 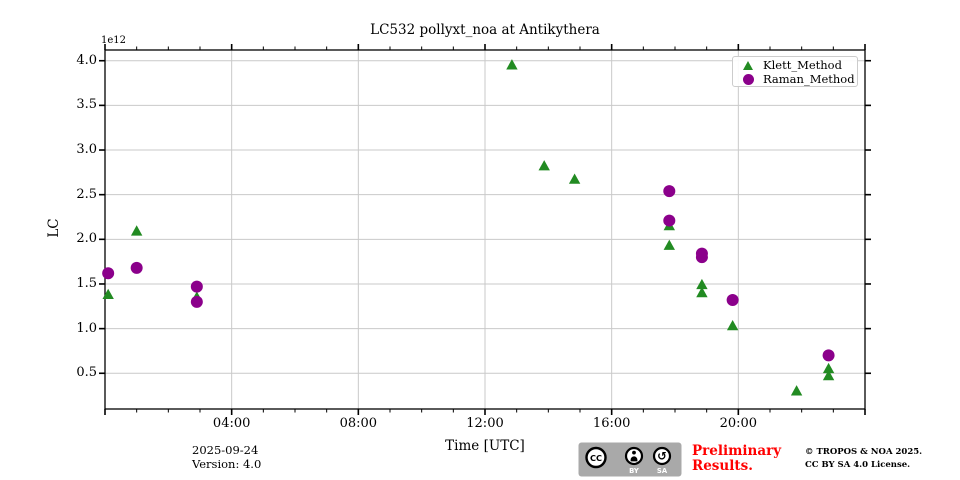 What do you see at coordinates (231, 423) in the screenshot?
I see `x-tick-label: 04:00` at bounding box center [231, 423].